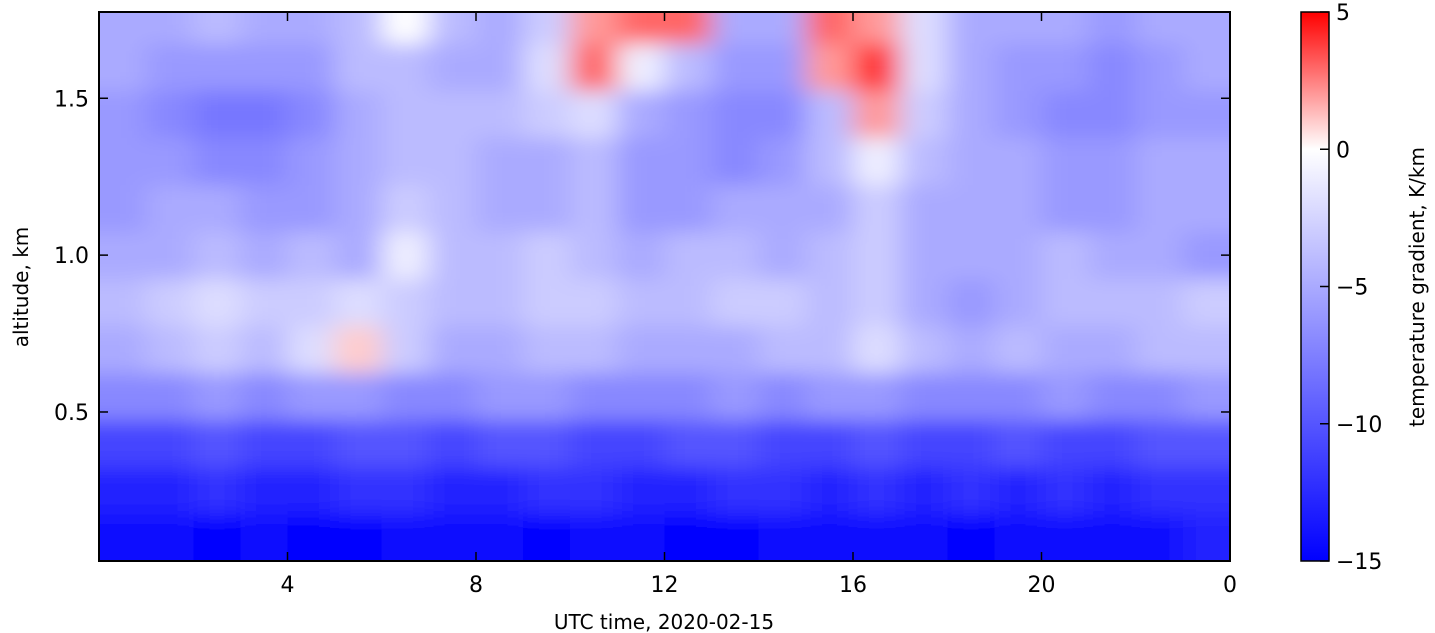 The width and height of the screenshot is (1435, 633). Describe the element at coordinates (853, 585) in the screenshot. I see `x-tick-label: 16` at that location.